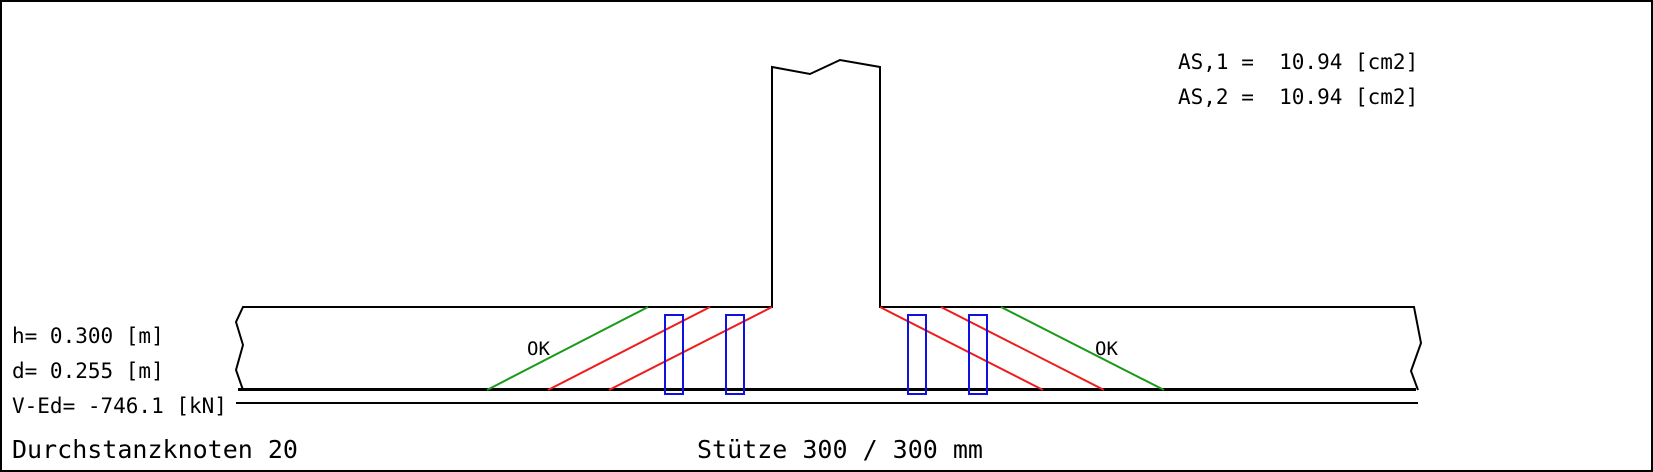 The image size is (1653, 472). I want to click on column-label: Stütze 300 / 300 mm, so click(840, 449).